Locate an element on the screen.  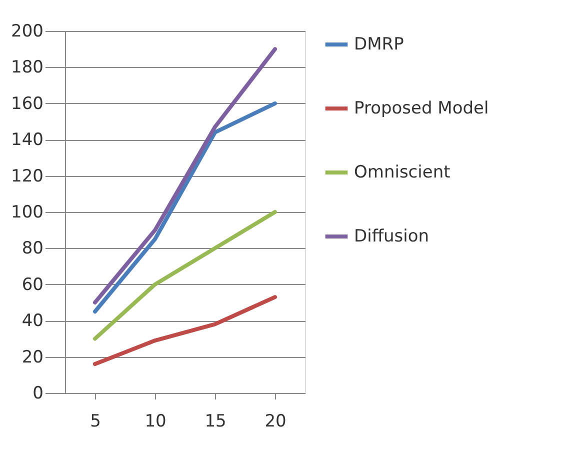
y-tick-label: 0 is located at coordinates (38, 394).